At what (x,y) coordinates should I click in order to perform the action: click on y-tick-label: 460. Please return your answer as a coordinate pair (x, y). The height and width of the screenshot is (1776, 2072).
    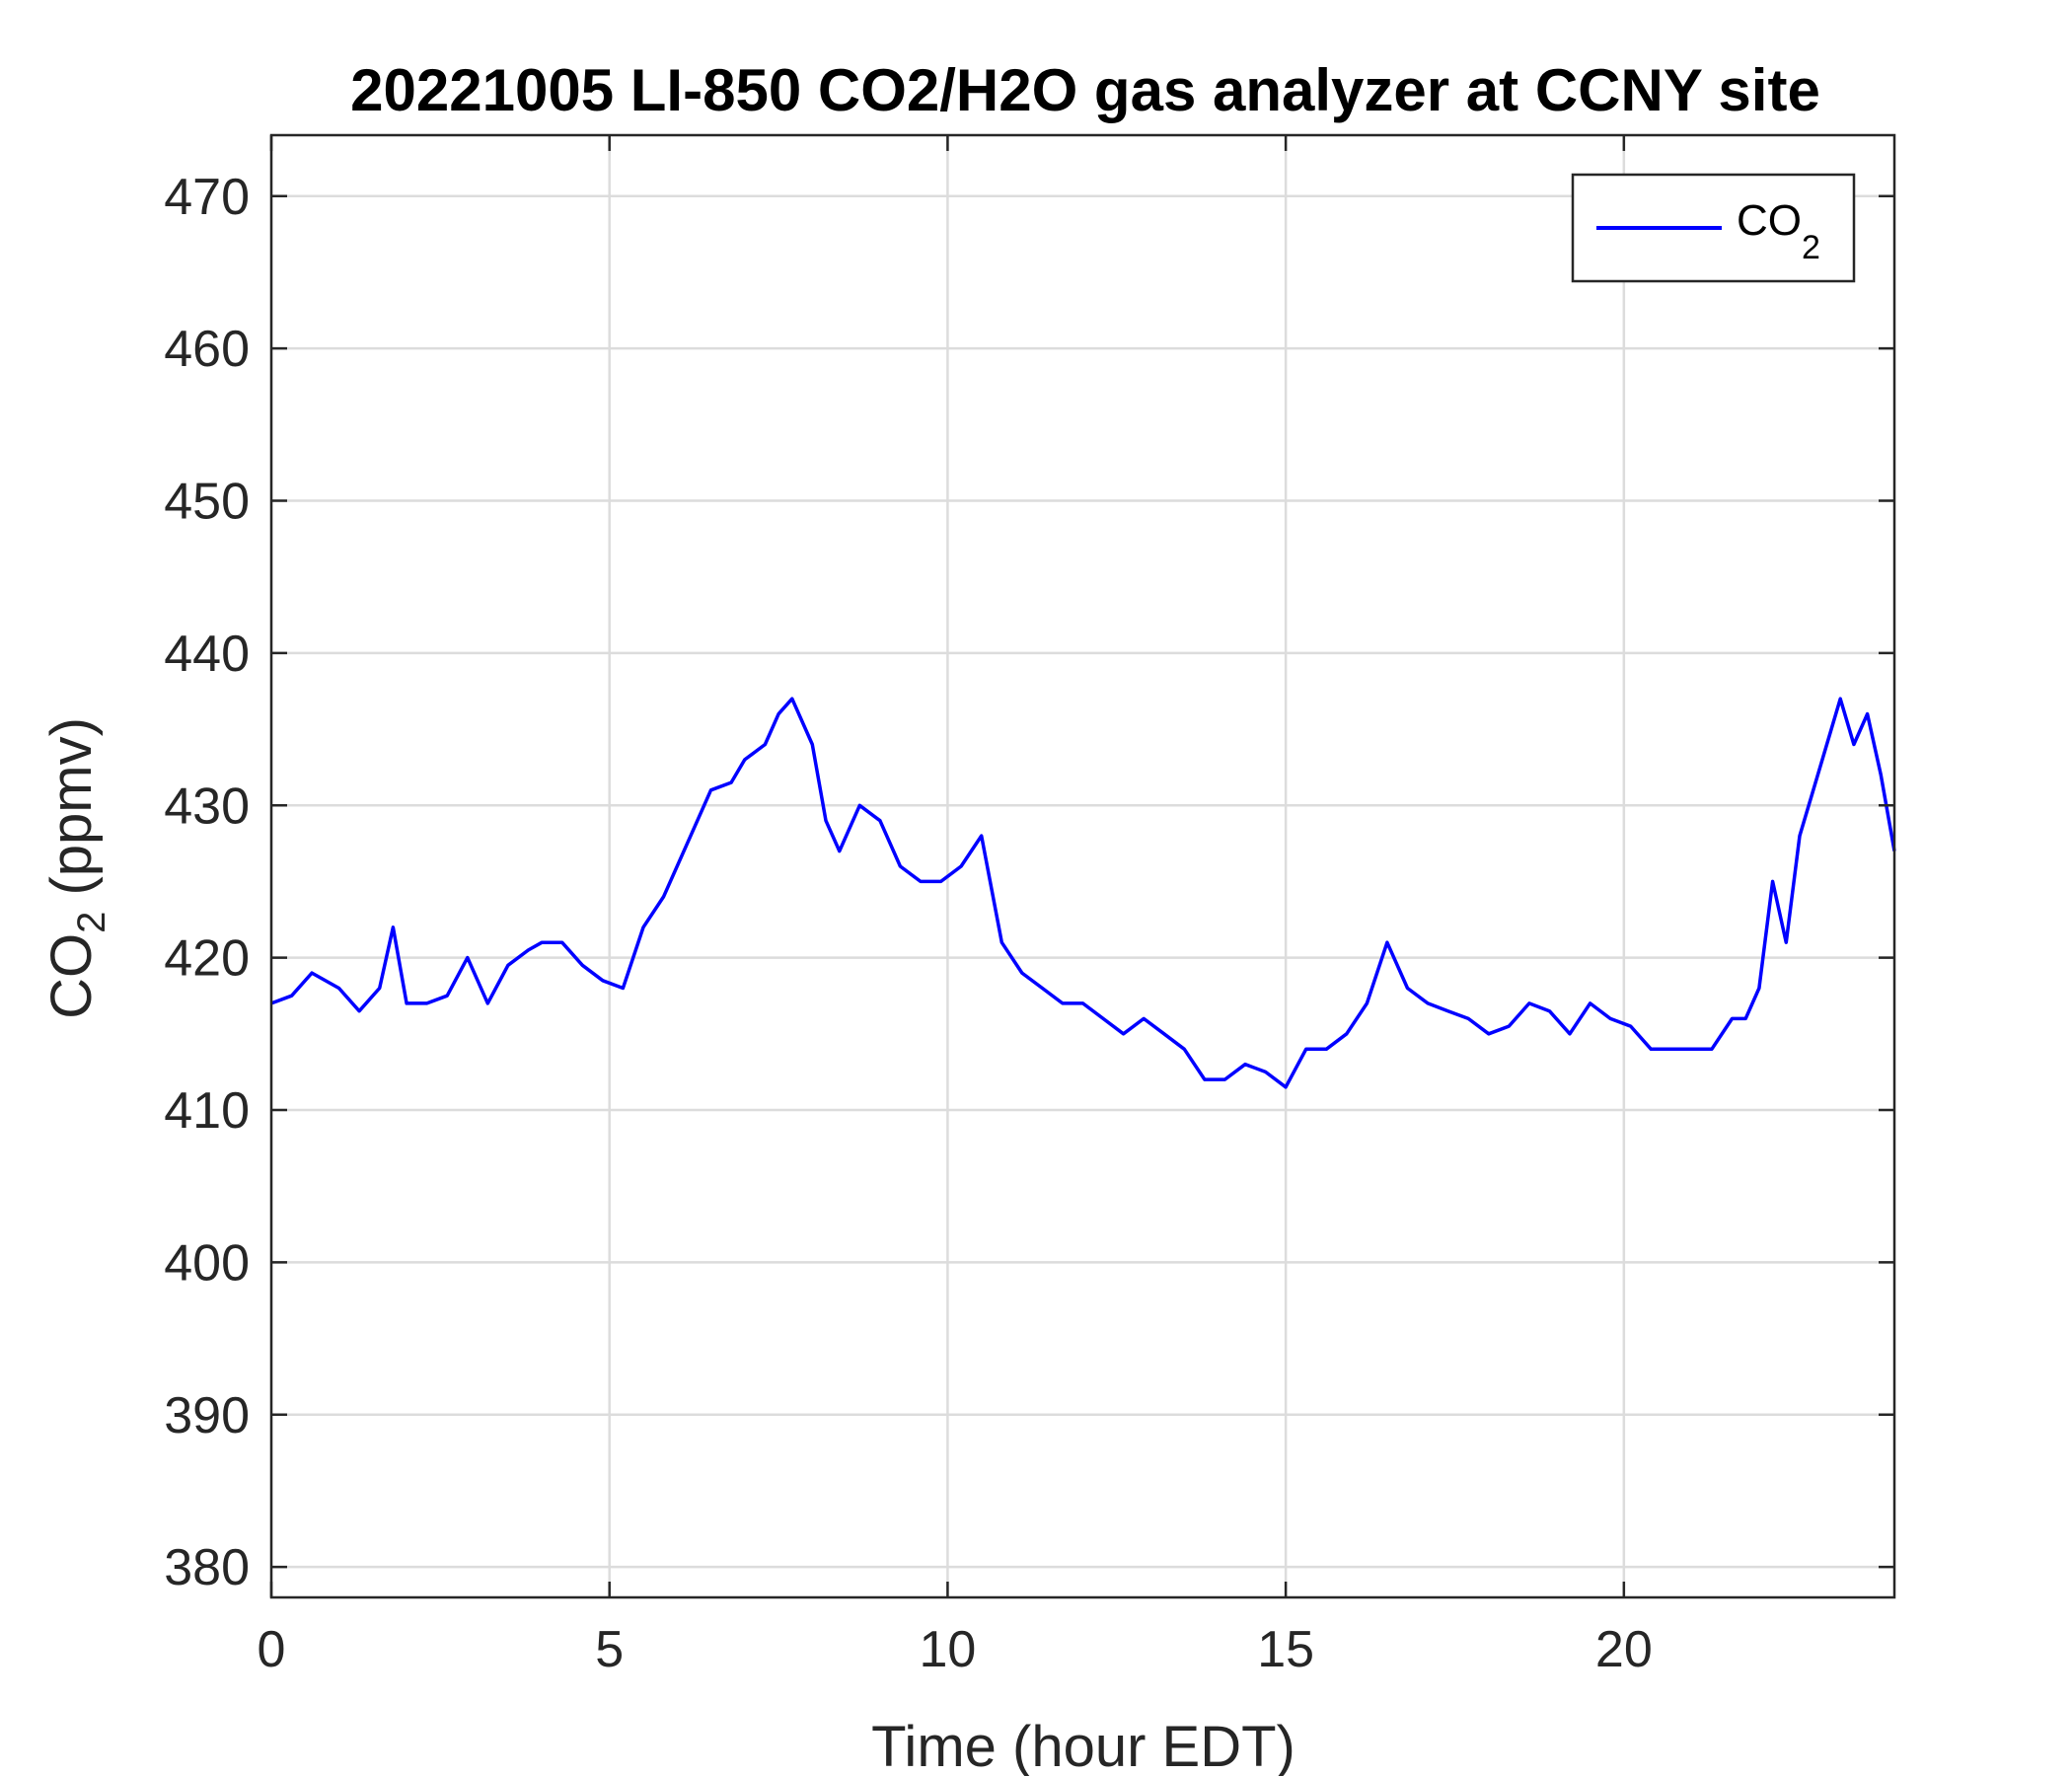
    Looking at the image, I should click on (207, 350).